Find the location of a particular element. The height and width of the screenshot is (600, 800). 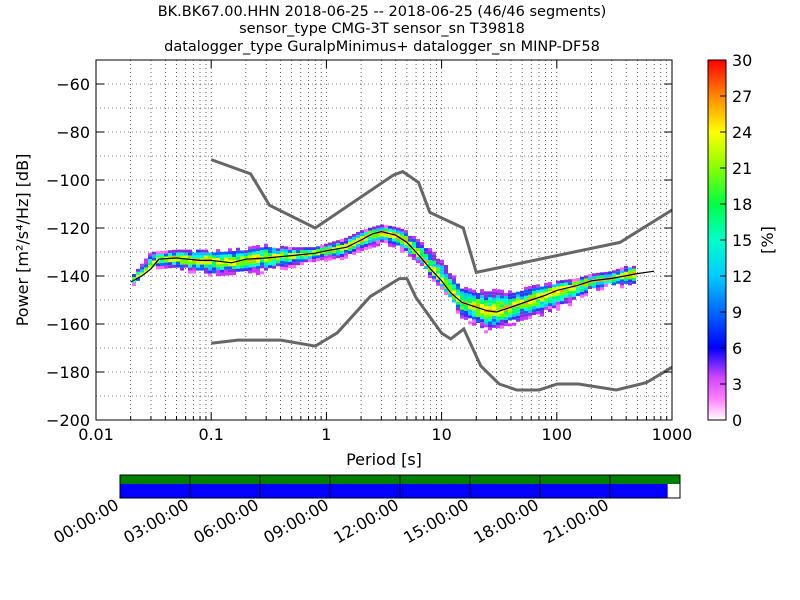

colorbar-label: [%] is located at coordinates (767, 240).